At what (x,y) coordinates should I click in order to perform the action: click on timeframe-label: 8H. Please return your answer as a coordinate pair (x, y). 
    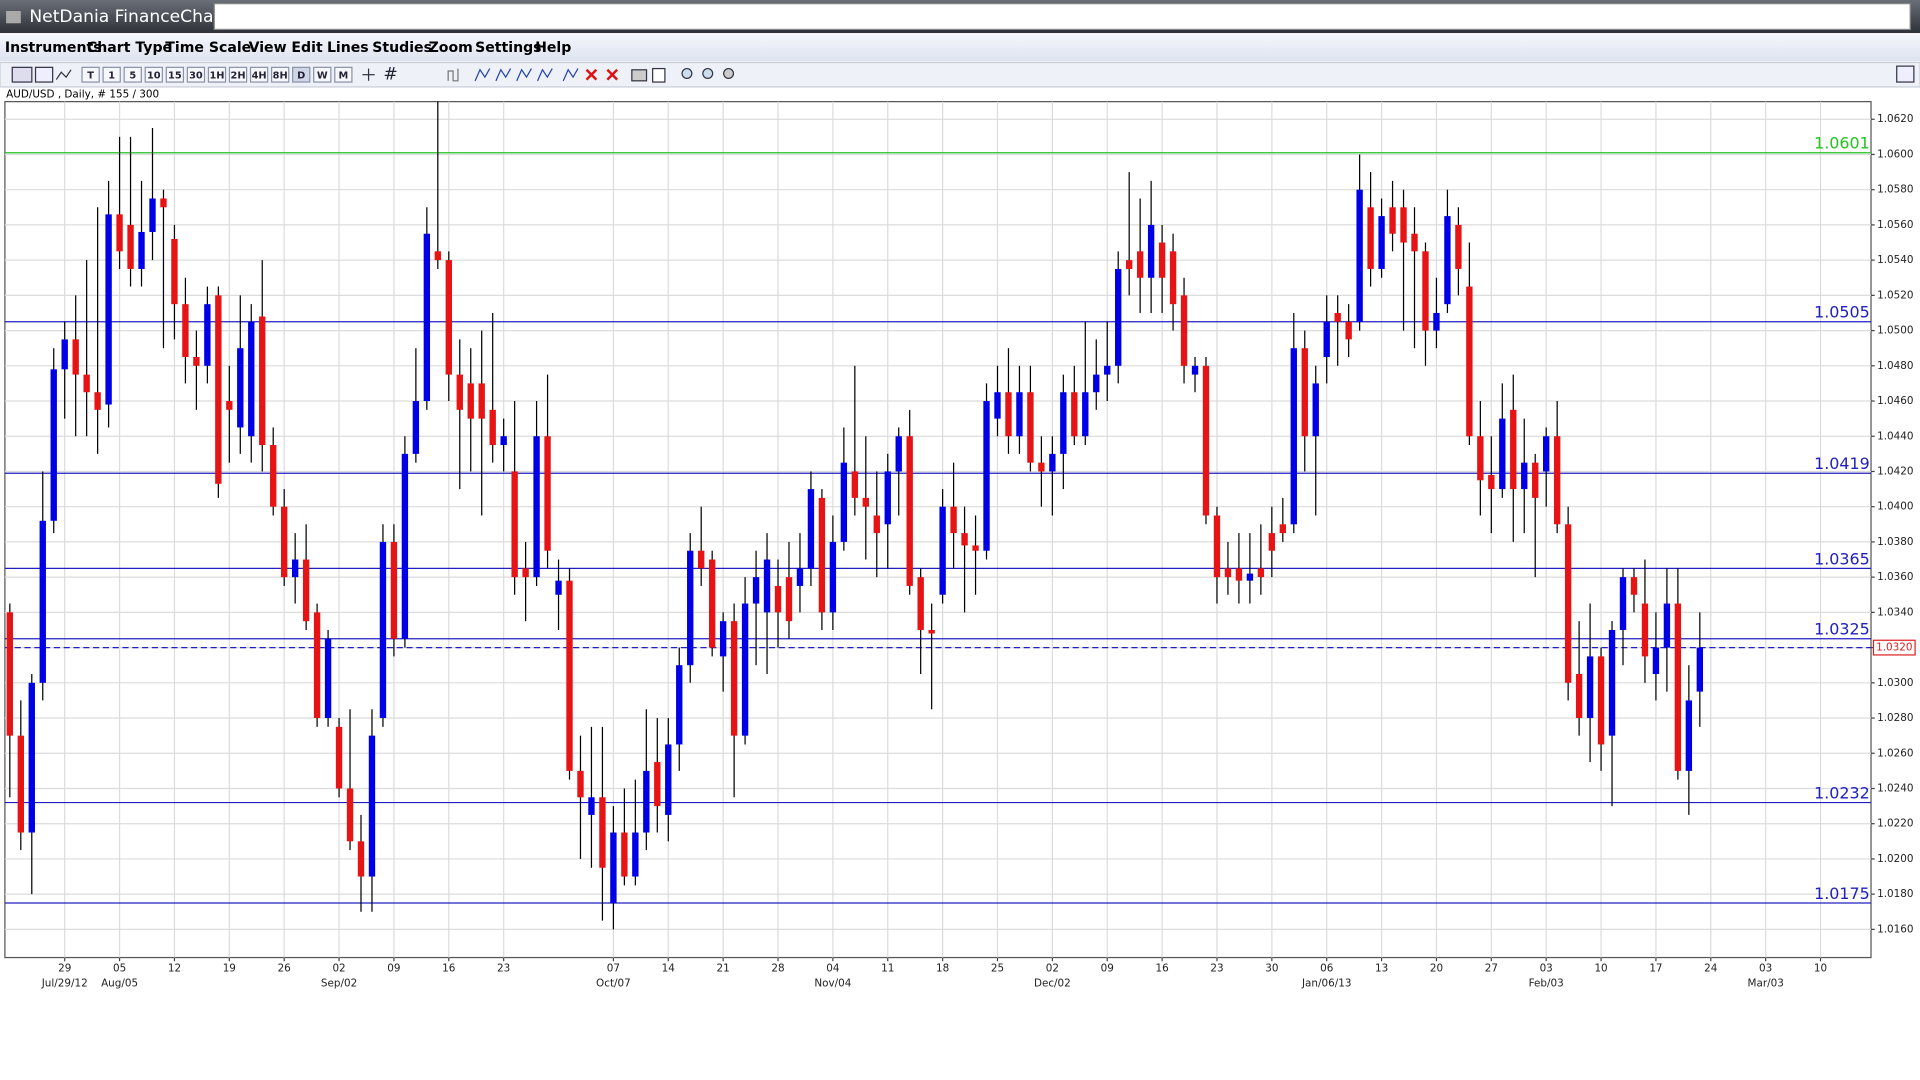
    Looking at the image, I should click on (280, 75).